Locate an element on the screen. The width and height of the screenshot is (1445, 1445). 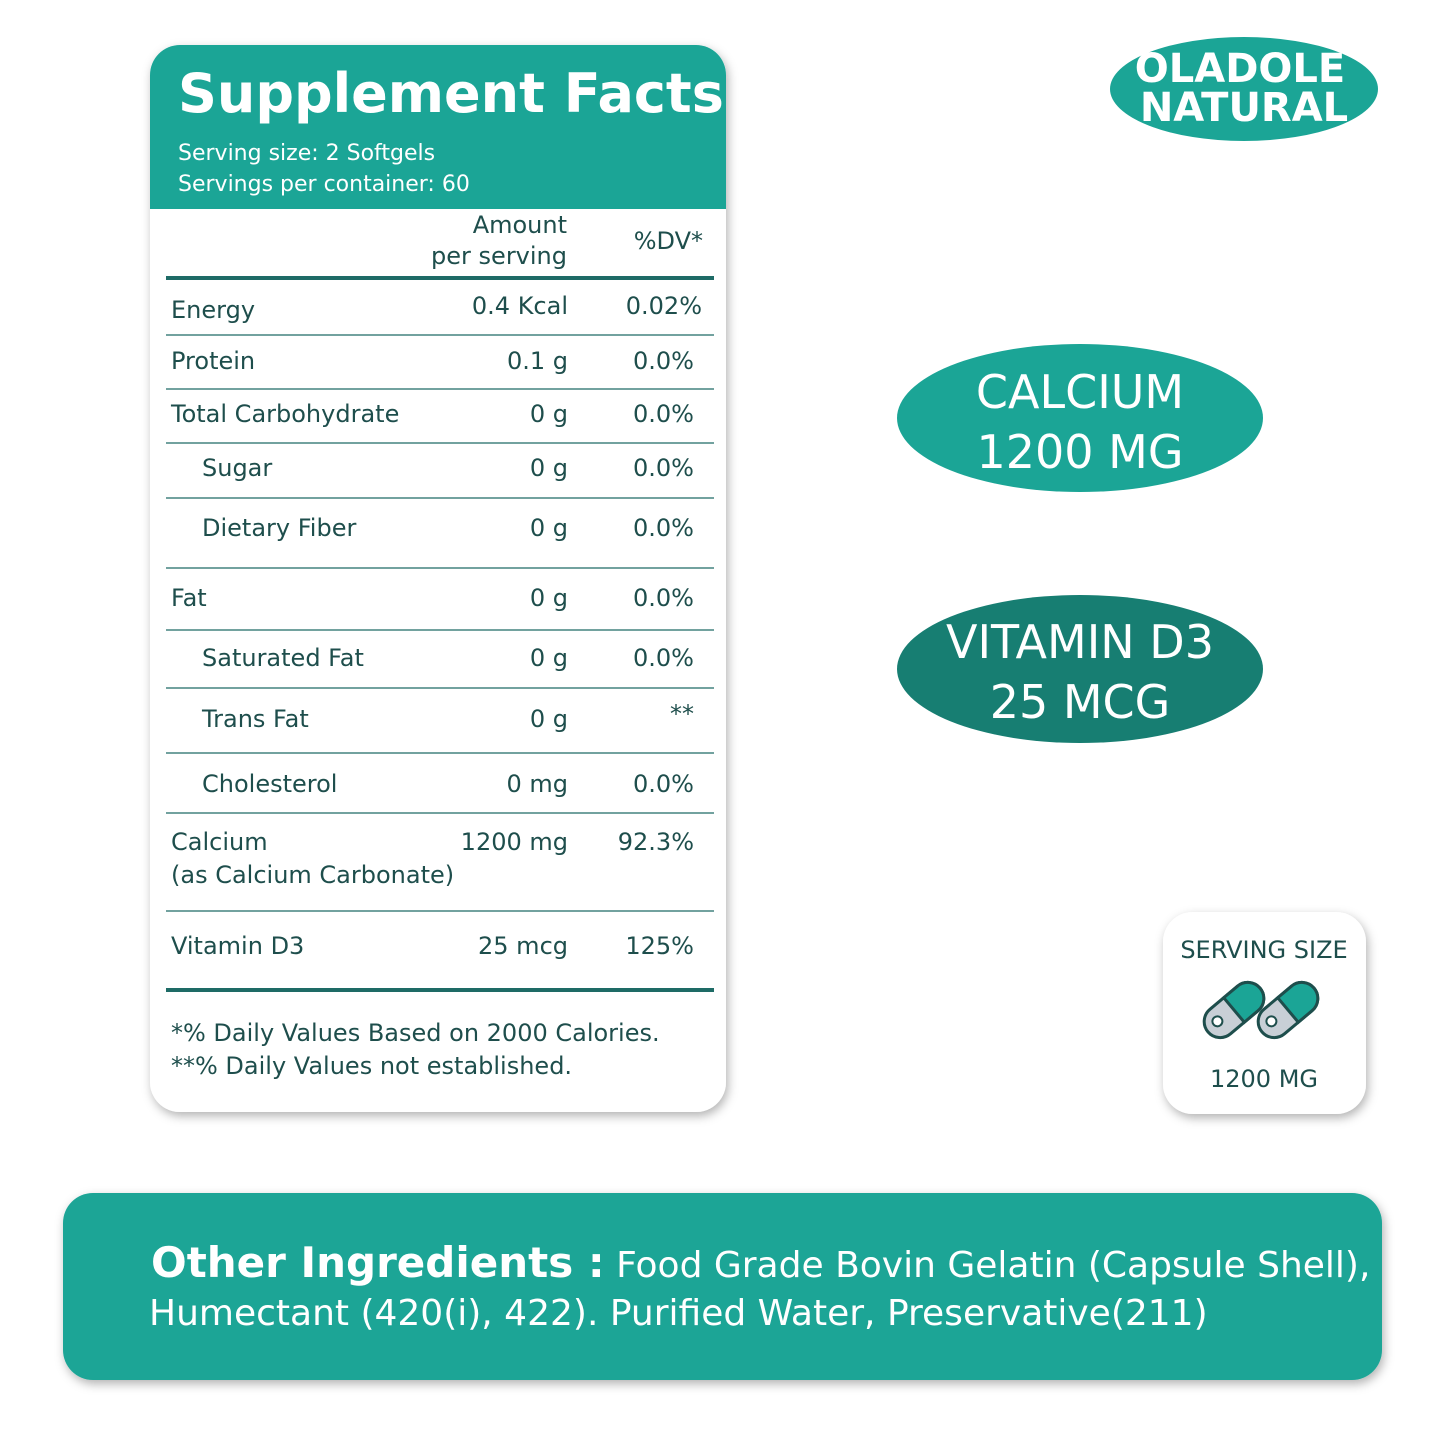
row: Vitamin D3 25 mcg 125% is located at coordinates (432, 946).